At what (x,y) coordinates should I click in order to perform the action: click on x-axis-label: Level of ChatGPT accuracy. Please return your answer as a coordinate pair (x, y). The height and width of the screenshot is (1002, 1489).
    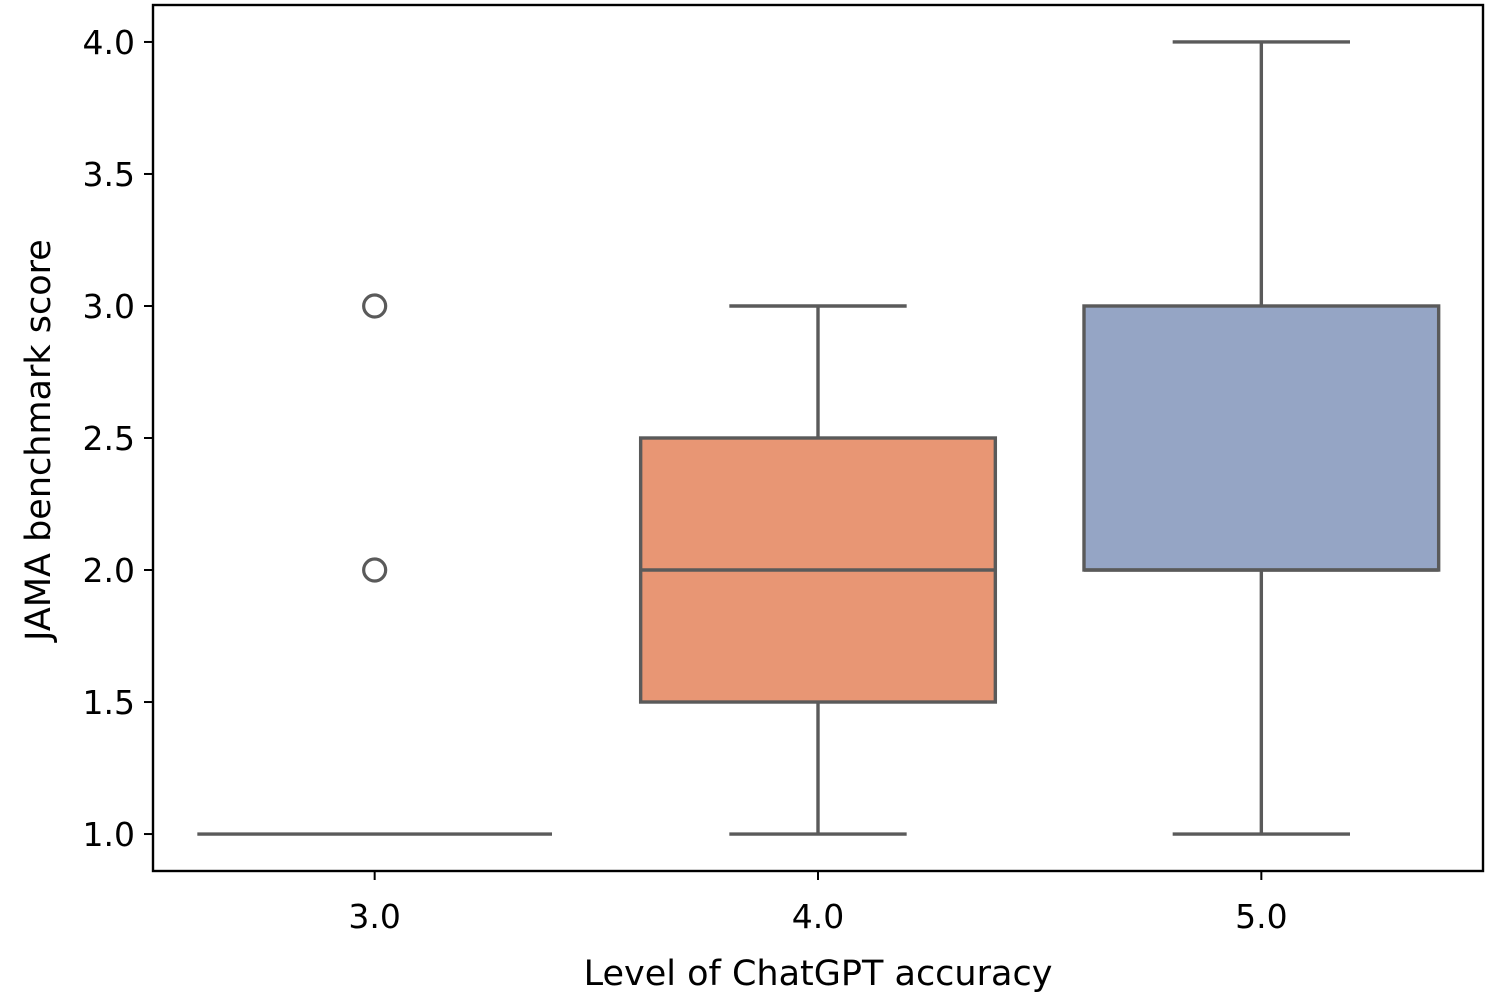
    Looking at the image, I should click on (818, 974).